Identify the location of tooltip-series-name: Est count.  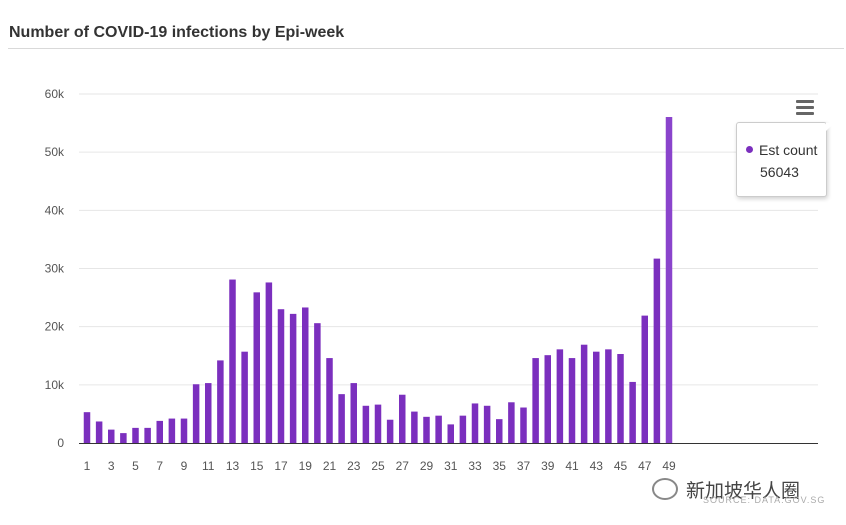
(788, 150).